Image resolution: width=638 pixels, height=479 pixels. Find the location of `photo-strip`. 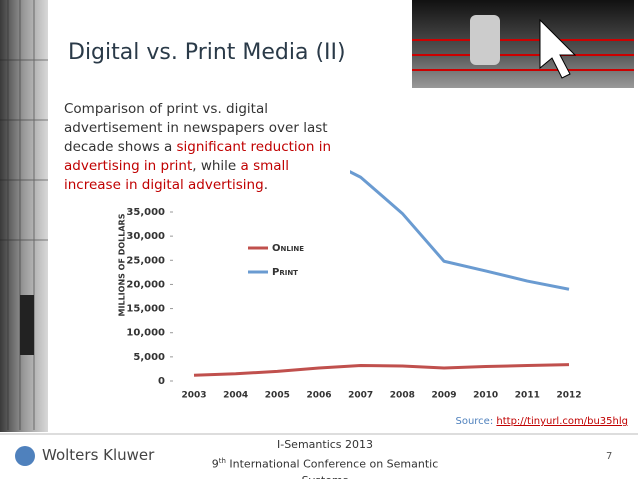

photo-strip is located at coordinates (24, 216).